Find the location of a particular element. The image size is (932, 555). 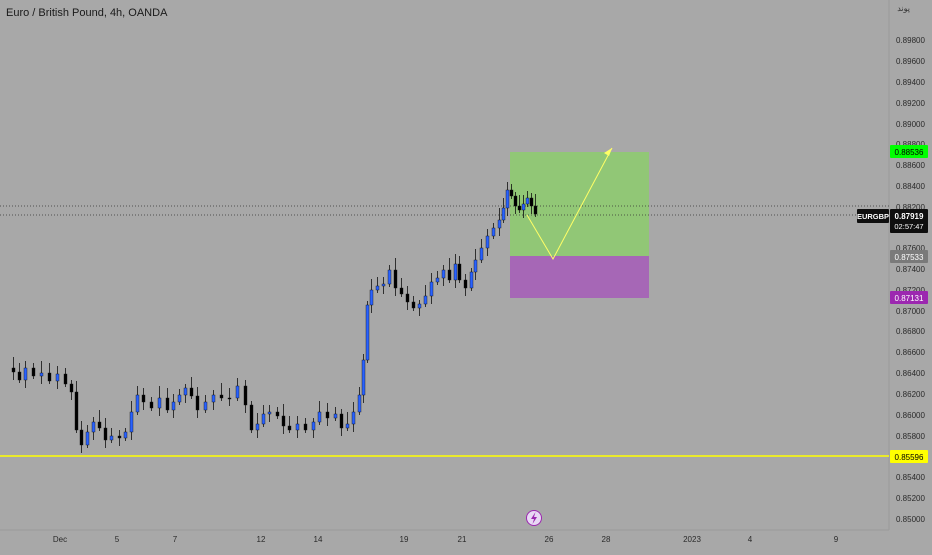

price-axis-label: 0.89400 is located at coordinates (910, 82).